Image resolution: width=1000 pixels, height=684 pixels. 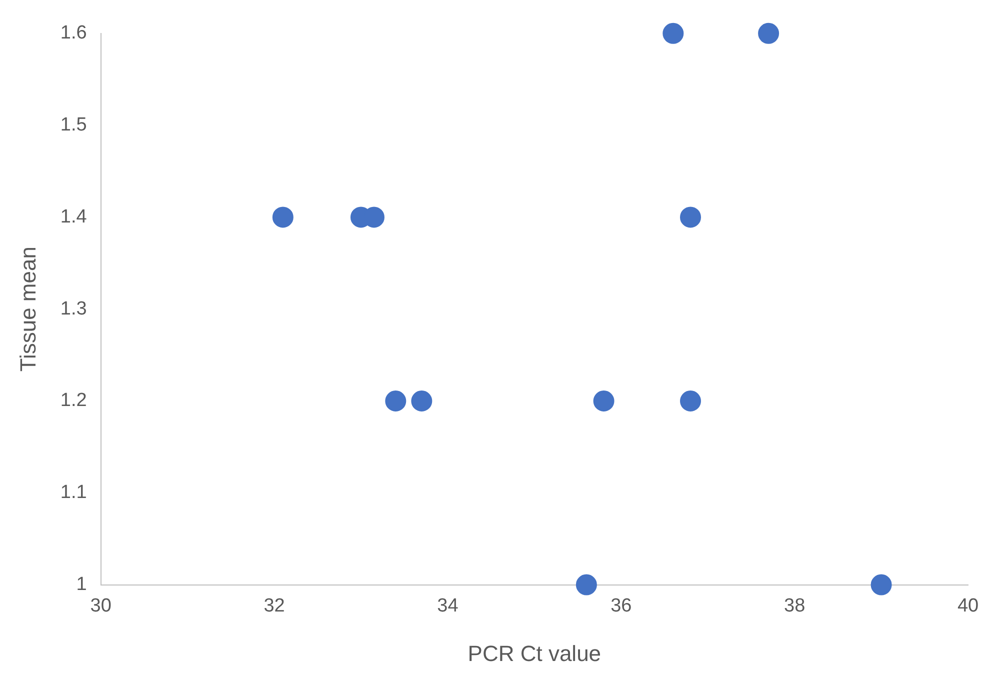 I want to click on x-tick-label: 30, so click(x=101, y=605).